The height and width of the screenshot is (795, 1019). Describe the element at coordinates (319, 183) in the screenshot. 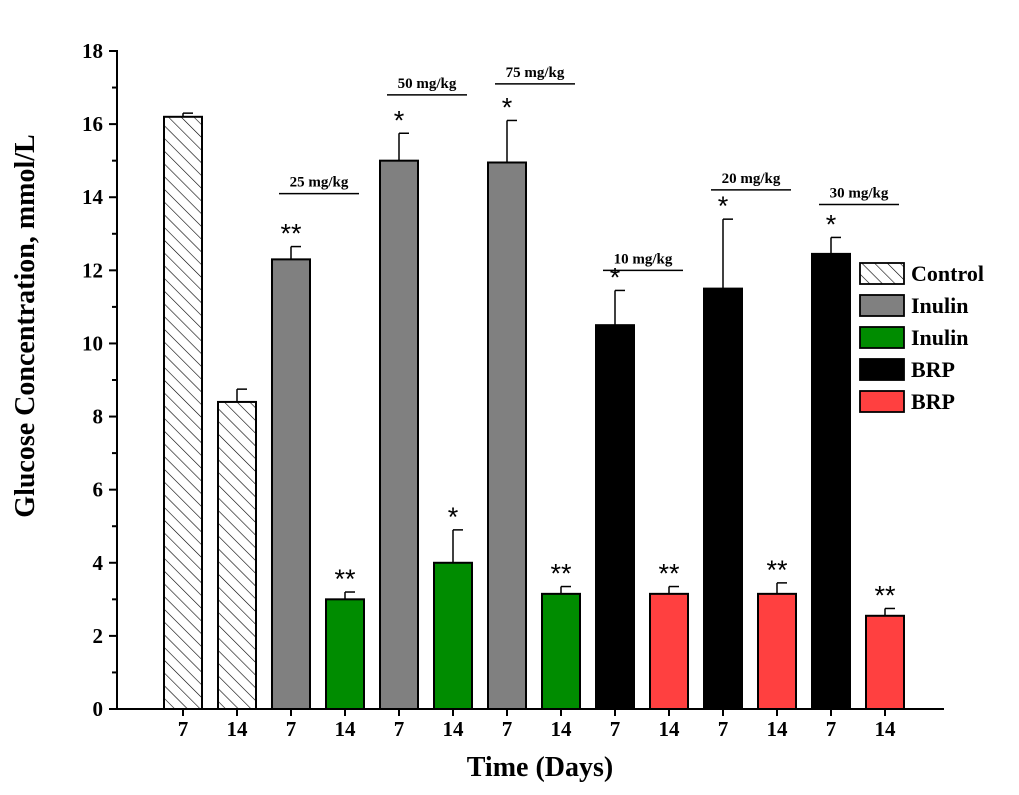

I see `dose-label: 25 mg/kg` at that location.